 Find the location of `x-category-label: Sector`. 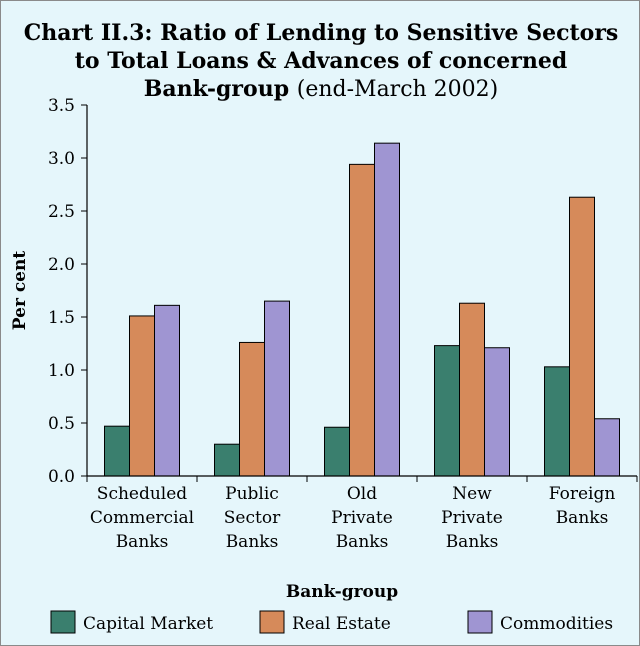

x-category-label: Sector is located at coordinates (252, 518).